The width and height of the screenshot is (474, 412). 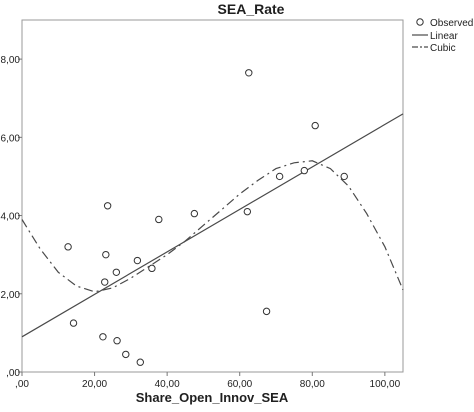 I want to click on y-tick-label: 8,00, so click(x=11, y=60).